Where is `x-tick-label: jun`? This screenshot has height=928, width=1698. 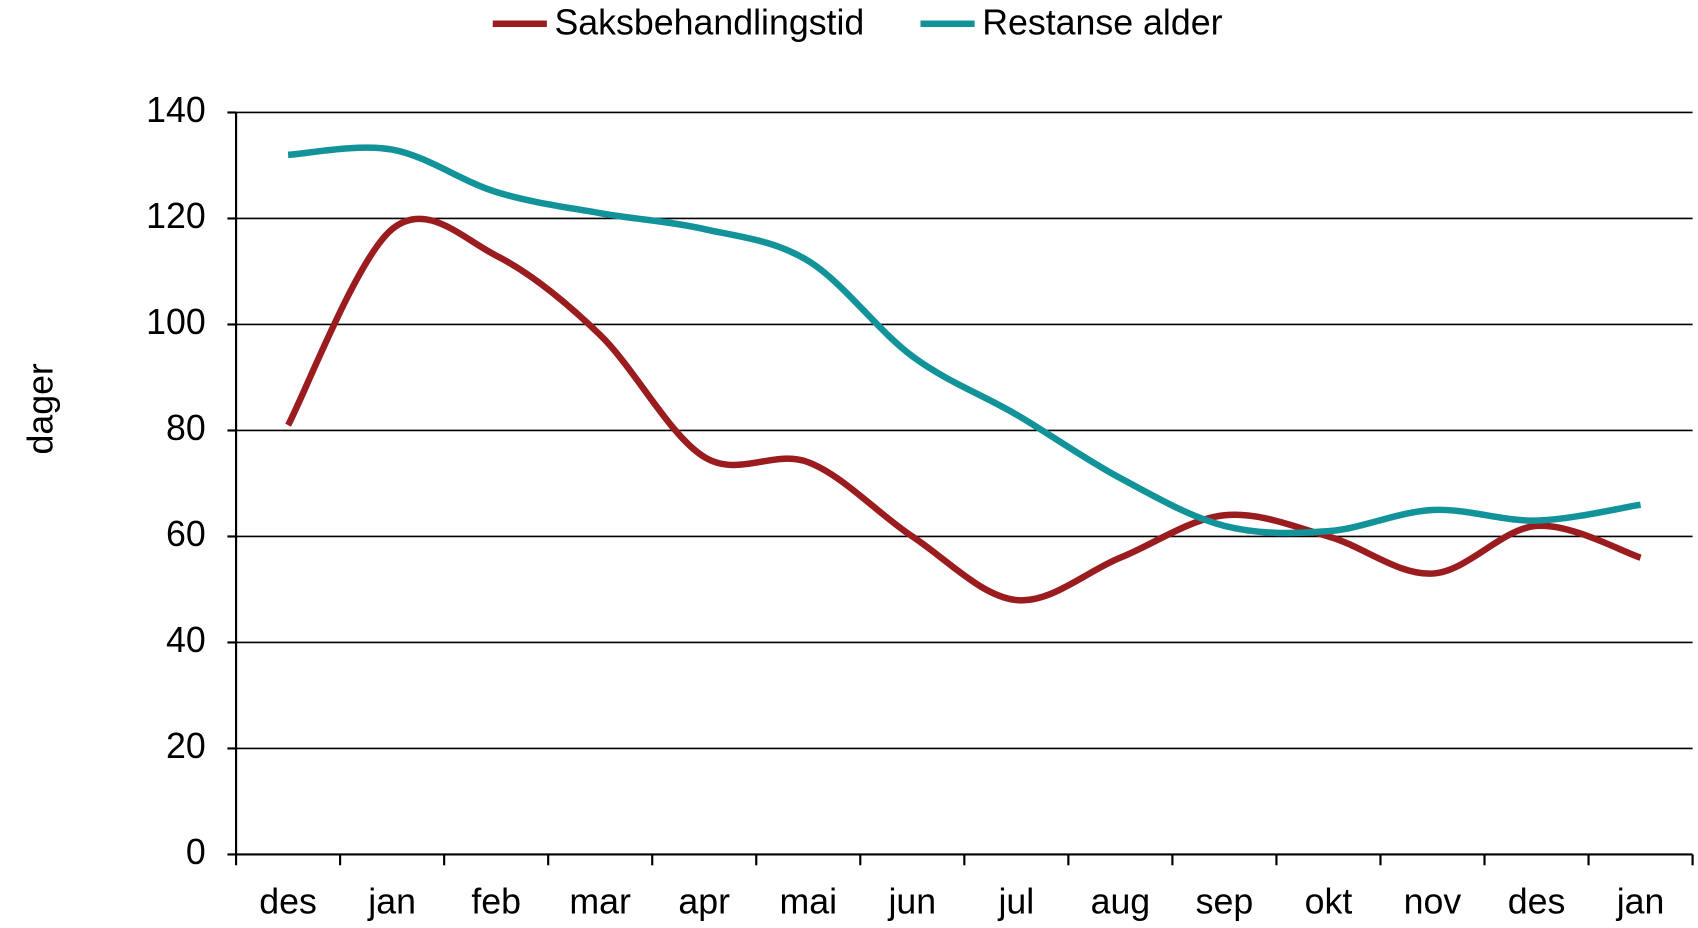
x-tick-label: jun is located at coordinates (911, 902).